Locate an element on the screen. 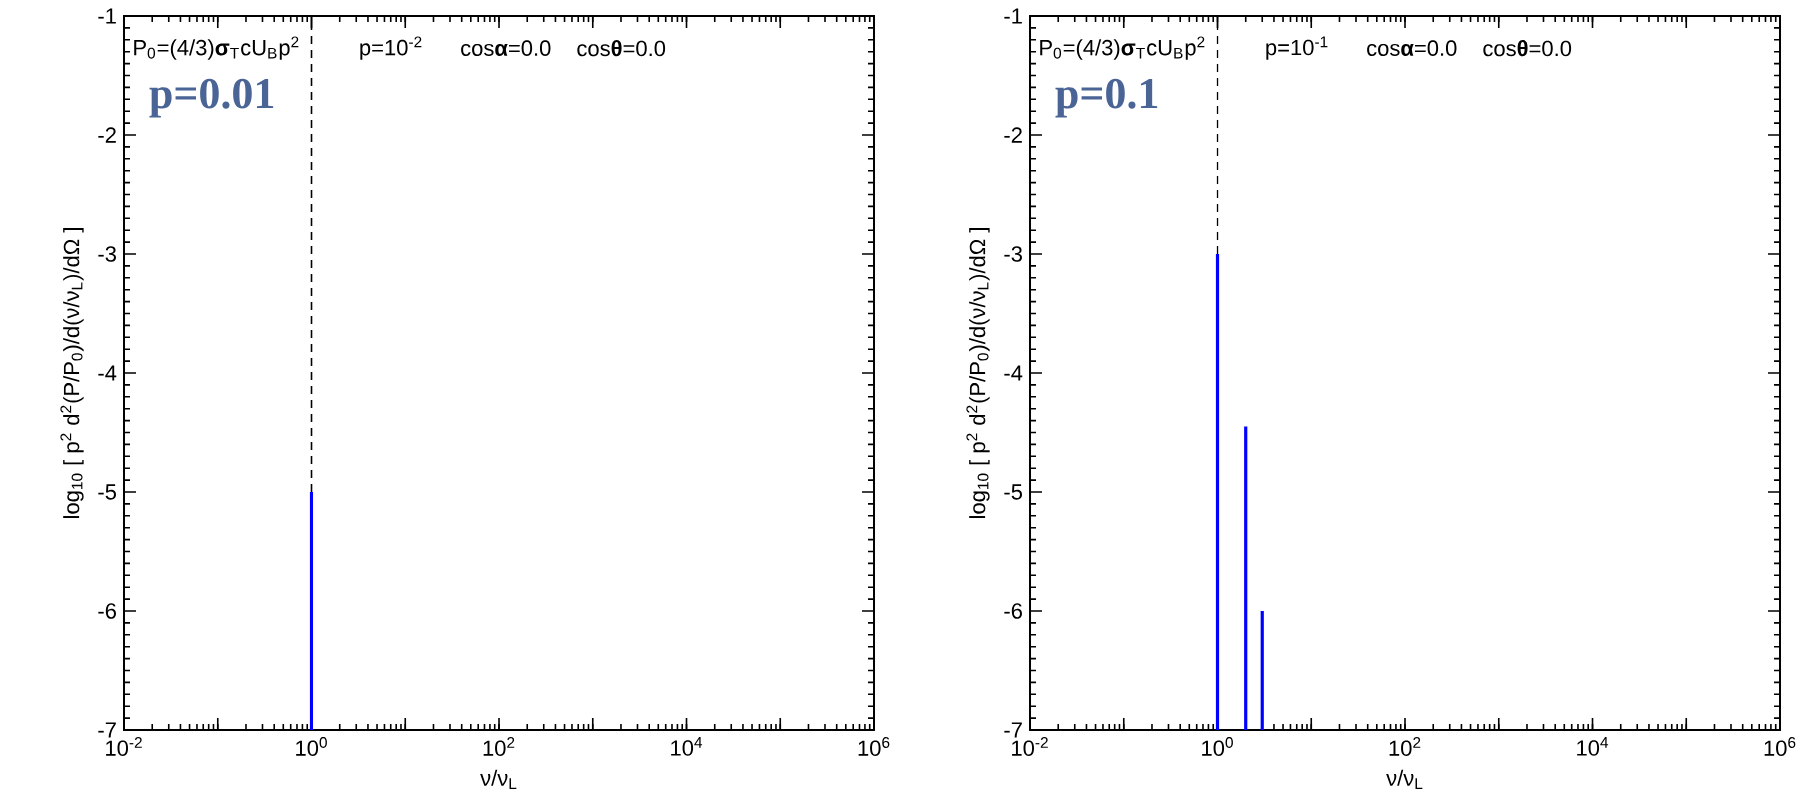 The width and height of the screenshot is (1813, 812). annotation: p=10$^{-2}$ is located at coordinates (391, 48).